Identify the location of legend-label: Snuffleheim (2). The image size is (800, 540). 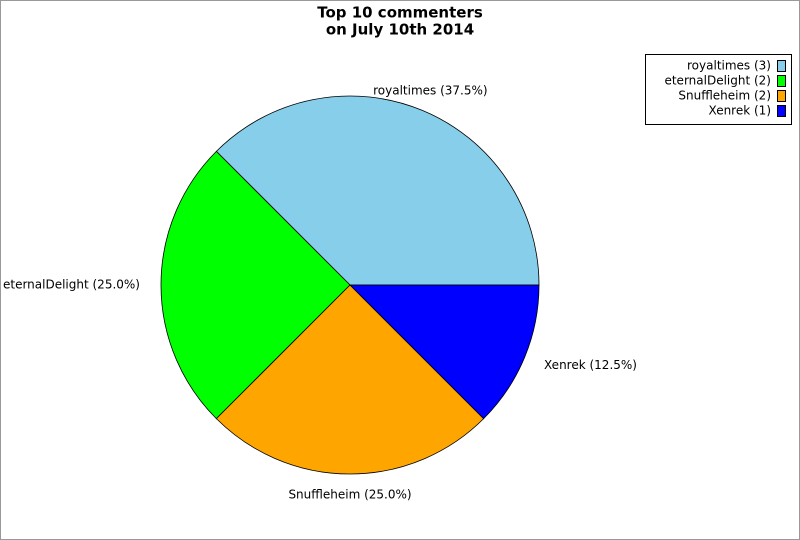
(724, 96).